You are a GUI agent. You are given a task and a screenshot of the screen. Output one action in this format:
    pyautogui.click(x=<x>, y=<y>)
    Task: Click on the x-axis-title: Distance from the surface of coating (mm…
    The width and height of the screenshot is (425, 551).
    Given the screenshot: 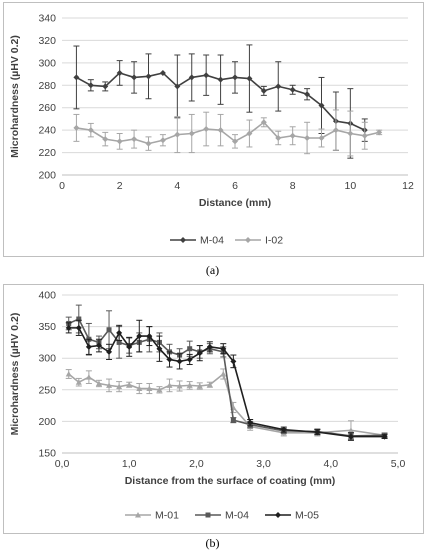 What is the action you would take?
    pyautogui.click(x=230, y=481)
    